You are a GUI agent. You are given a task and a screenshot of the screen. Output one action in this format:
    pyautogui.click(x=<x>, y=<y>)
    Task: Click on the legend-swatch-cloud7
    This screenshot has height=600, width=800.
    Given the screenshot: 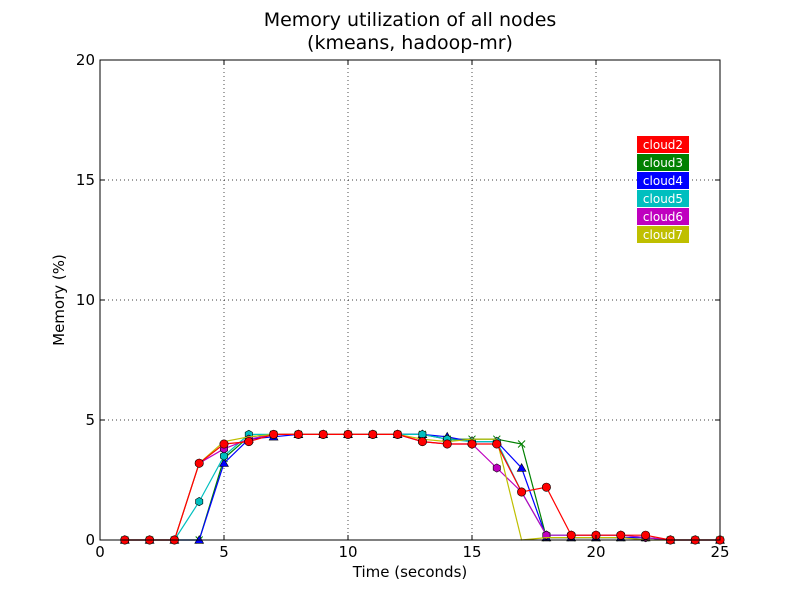 What is the action you would take?
    pyautogui.click(x=663, y=234)
    